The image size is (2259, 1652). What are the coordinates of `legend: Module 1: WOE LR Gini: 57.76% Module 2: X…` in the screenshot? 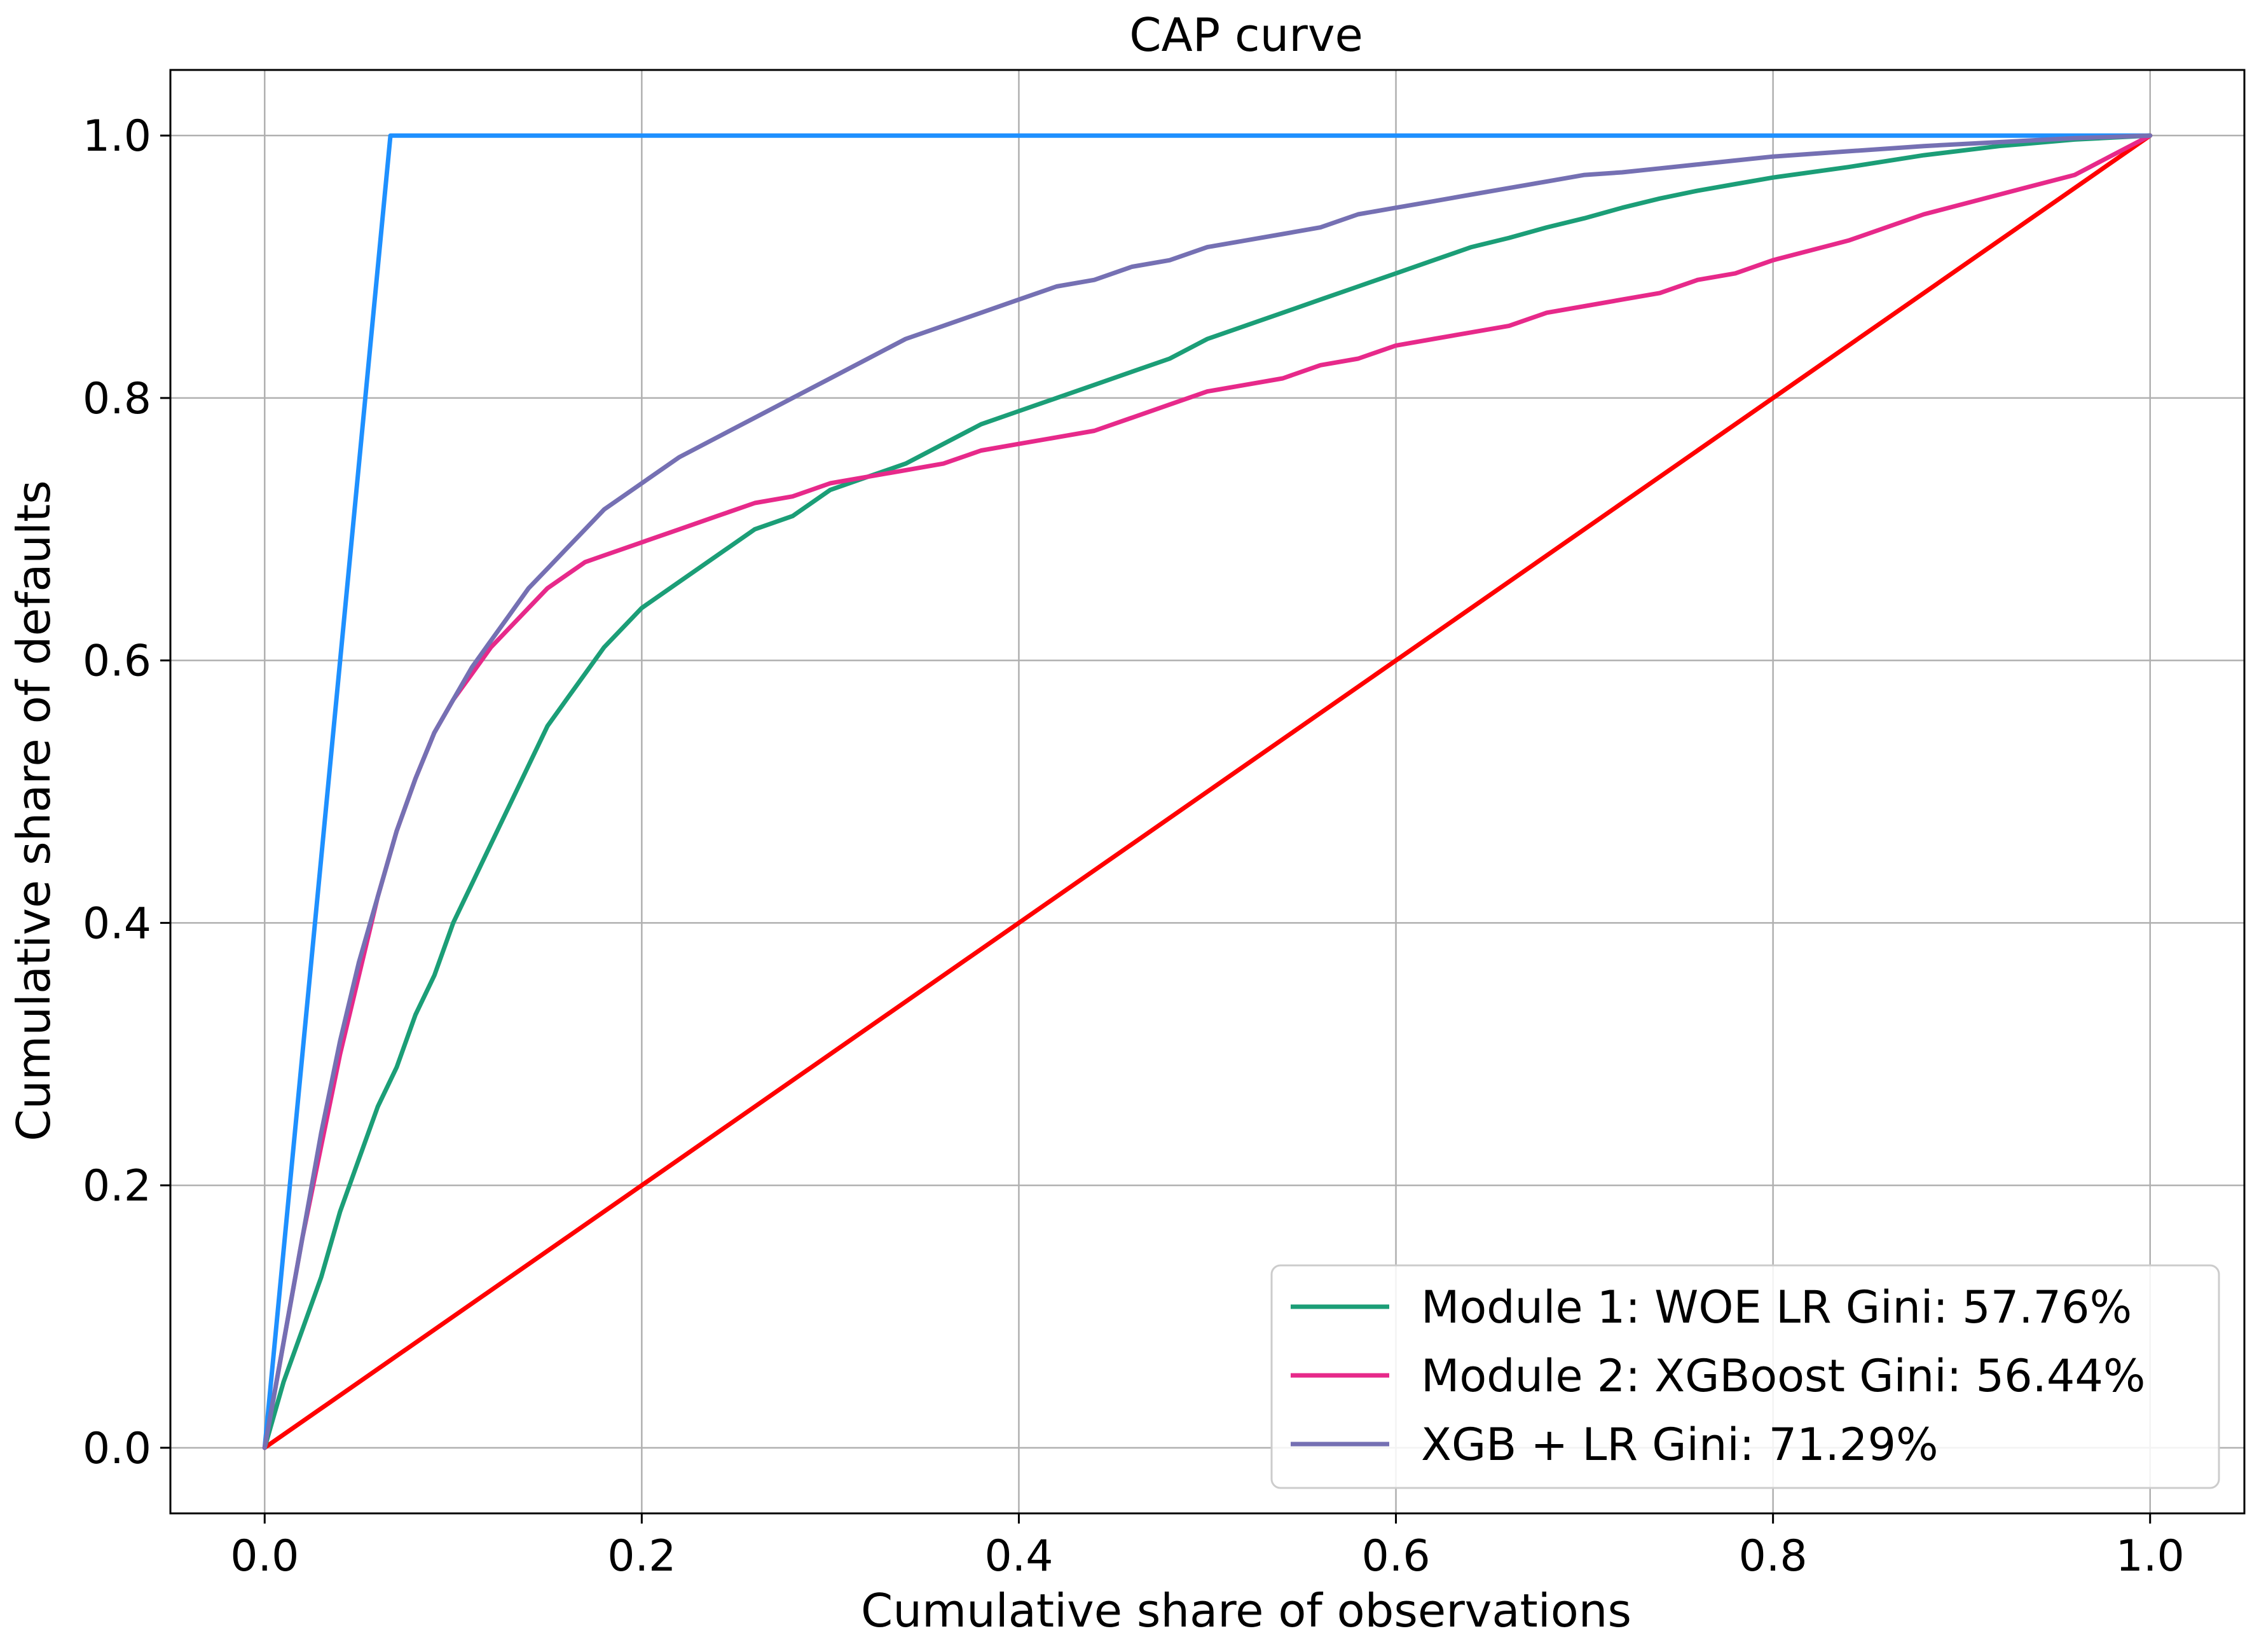 It's located at (1745, 1376).